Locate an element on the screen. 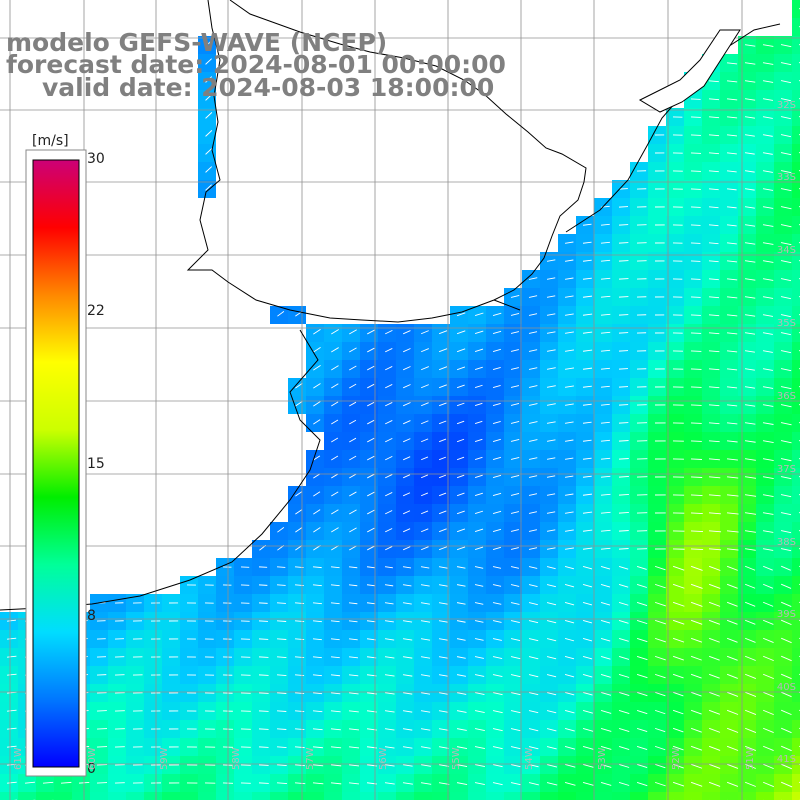 The height and width of the screenshot is (800, 800). colorbar-unit: [m/s] is located at coordinates (50, 141).